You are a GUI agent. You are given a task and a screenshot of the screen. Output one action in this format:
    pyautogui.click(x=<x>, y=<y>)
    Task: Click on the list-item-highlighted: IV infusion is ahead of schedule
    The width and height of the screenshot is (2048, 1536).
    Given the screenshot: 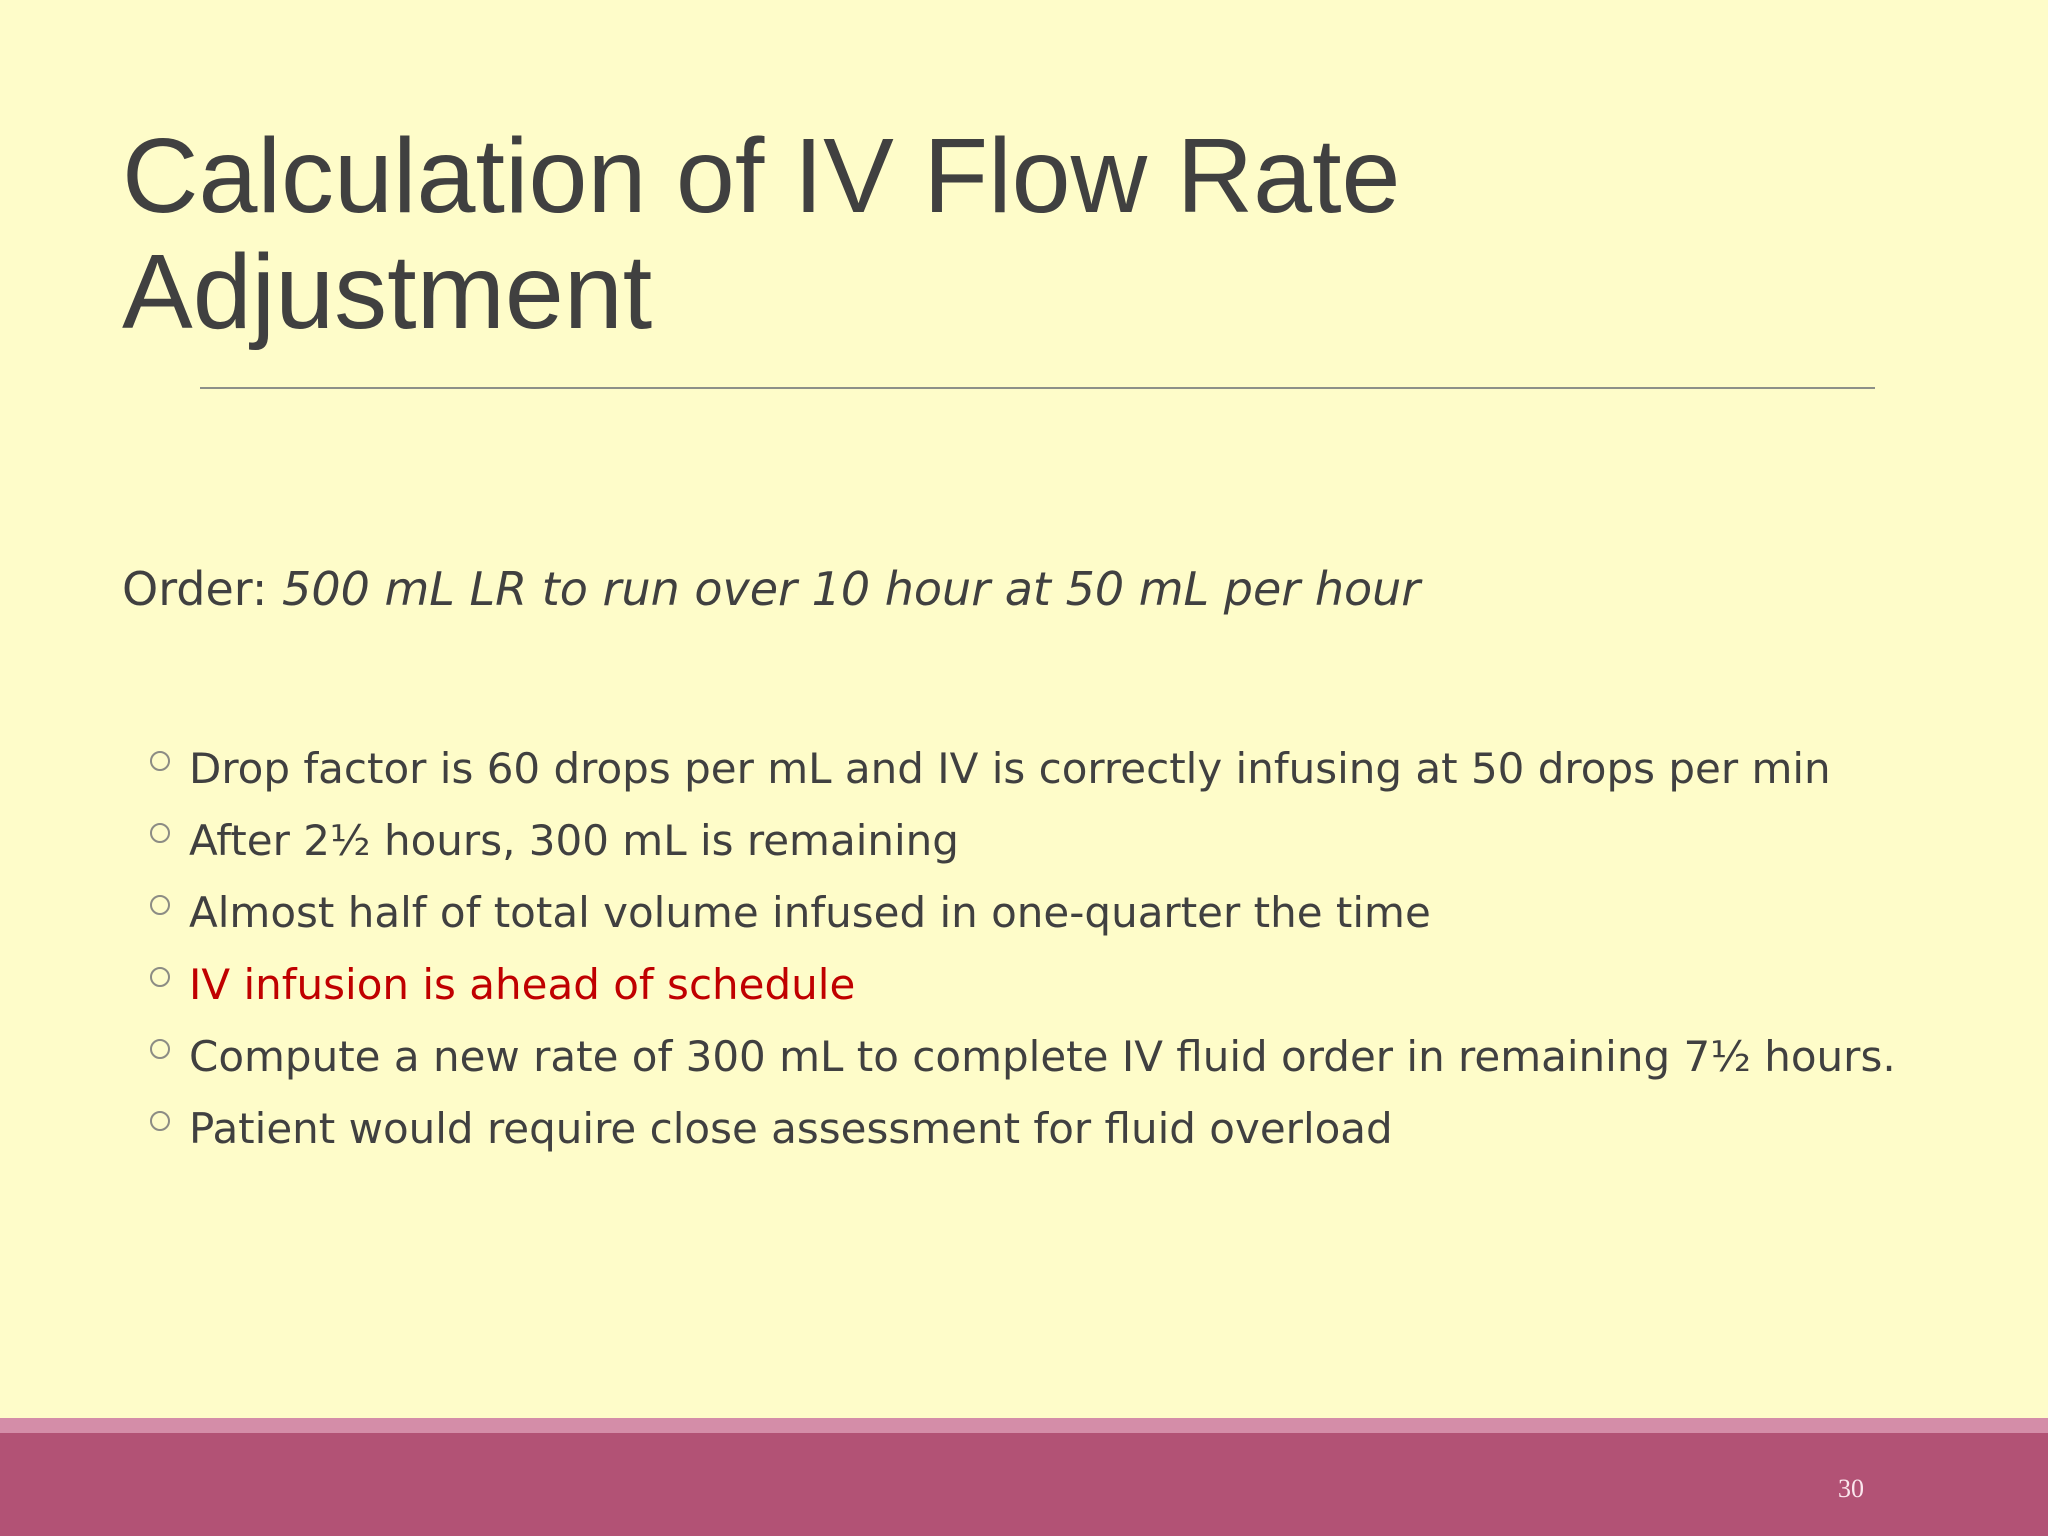 What is the action you would take?
    pyautogui.click(x=1023, y=985)
    